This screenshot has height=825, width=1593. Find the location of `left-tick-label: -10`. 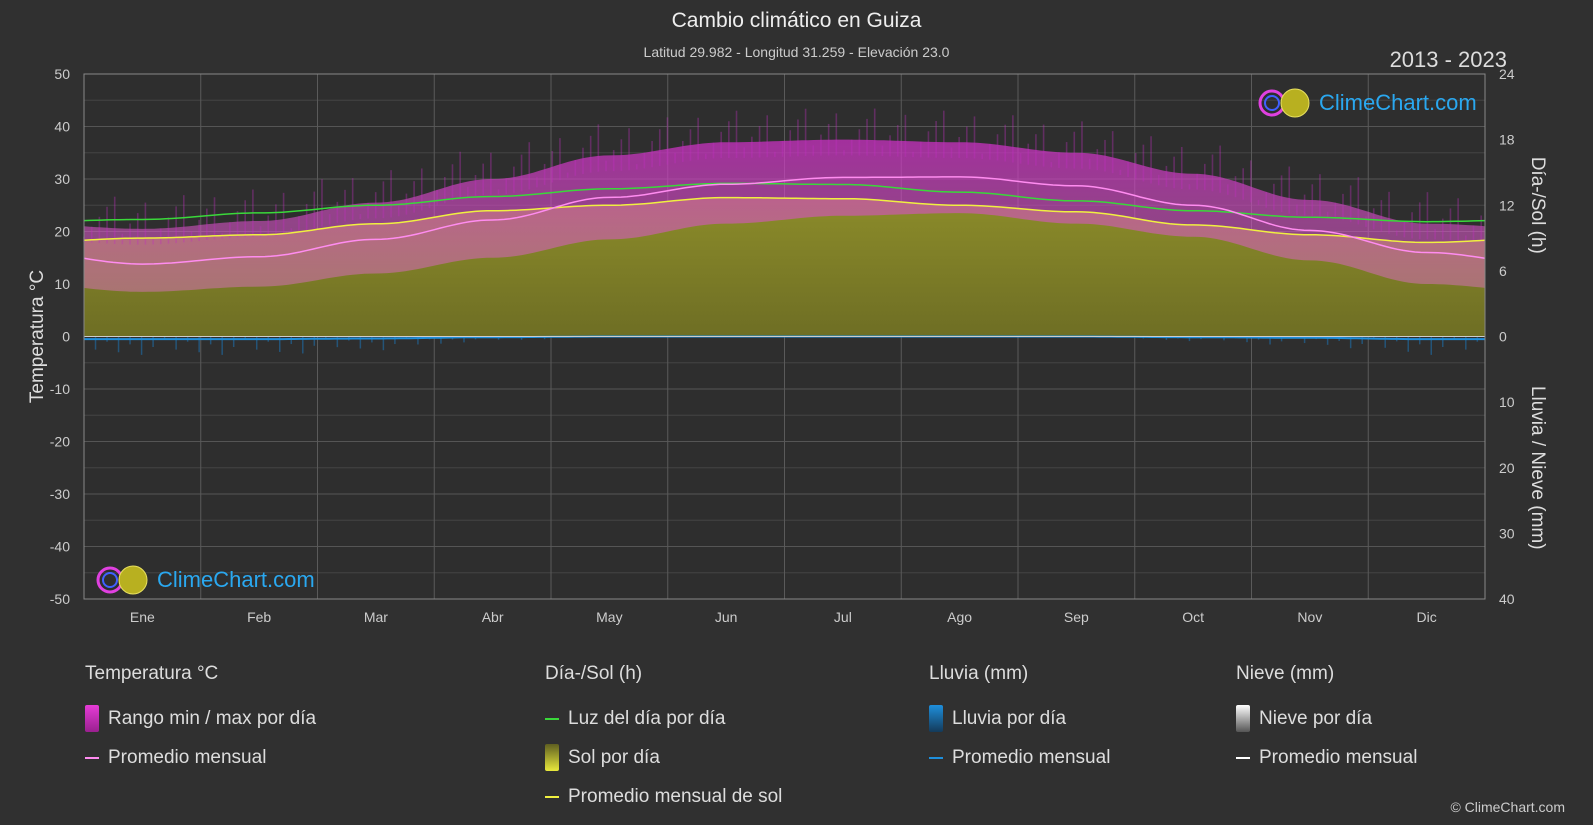

left-tick-label: -10 is located at coordinates (60, 389).